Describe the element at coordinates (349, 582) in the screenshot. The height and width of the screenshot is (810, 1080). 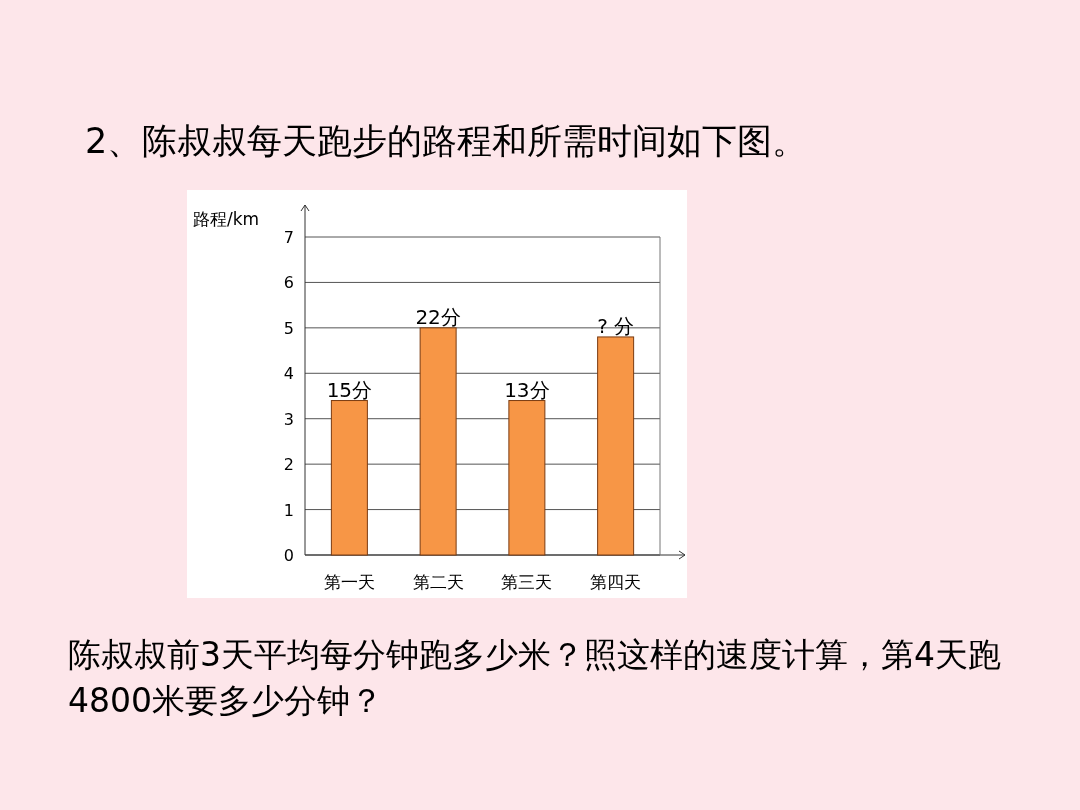
I see `x-tick-label: 第一天` at that location.